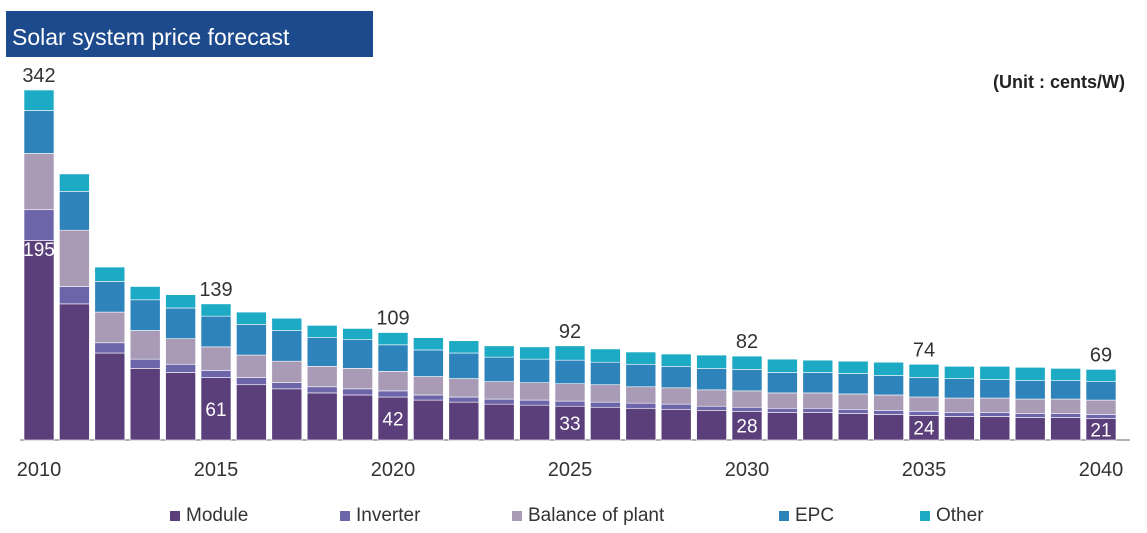  Describe the element at coordinates (924, 404) in the screenshot. I see `bar-balance-of-plant-2035` at that location.